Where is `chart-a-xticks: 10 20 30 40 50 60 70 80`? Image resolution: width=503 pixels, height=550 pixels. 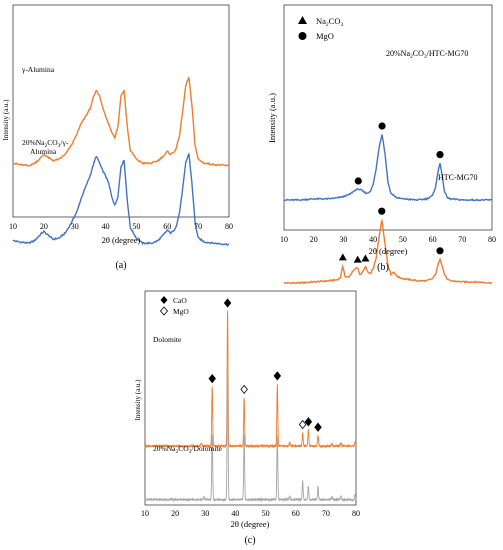
chart-a-xticks: 10 20 30 40 50 60 70 80 is located at coordinates (121, 226).